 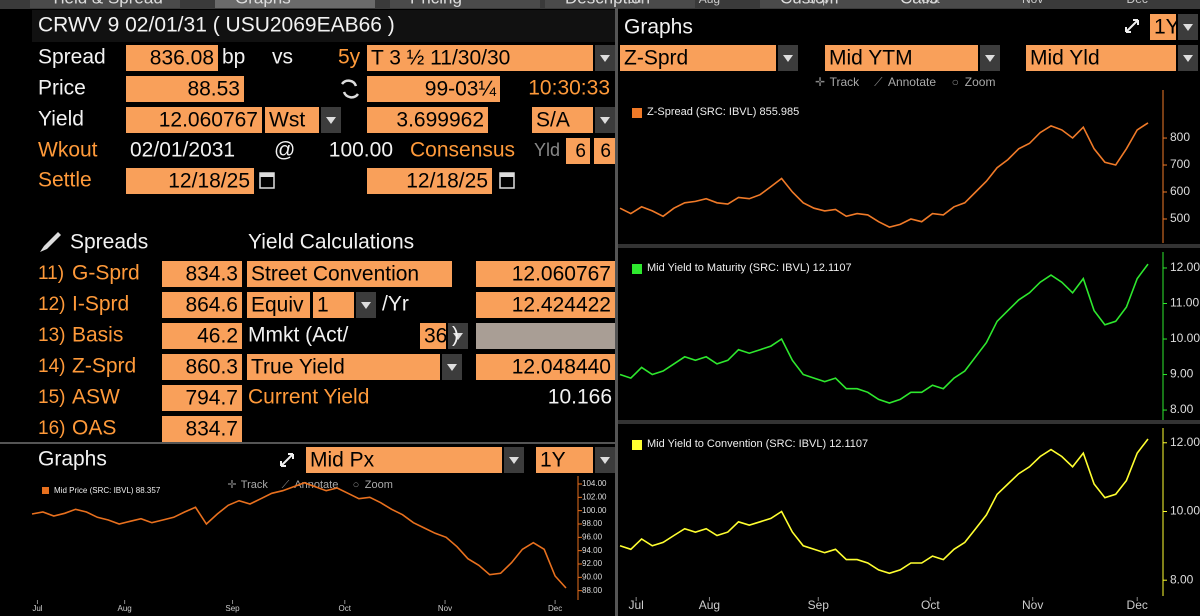 What do you see at coordinates (545, 336) in the screenshot?
I see `disabled-field` at bounding box center [545, 336].